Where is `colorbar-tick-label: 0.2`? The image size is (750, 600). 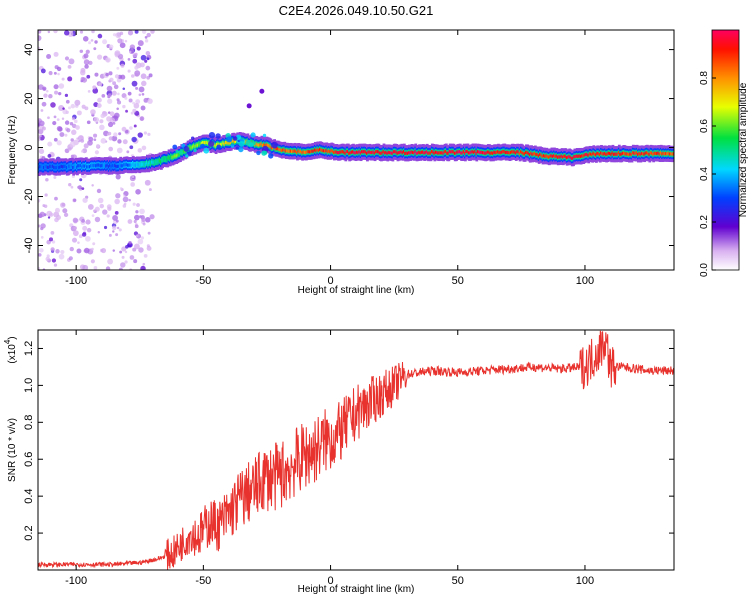
colorbar-tick-label: 0.2 is located at coordinates (704, 222).